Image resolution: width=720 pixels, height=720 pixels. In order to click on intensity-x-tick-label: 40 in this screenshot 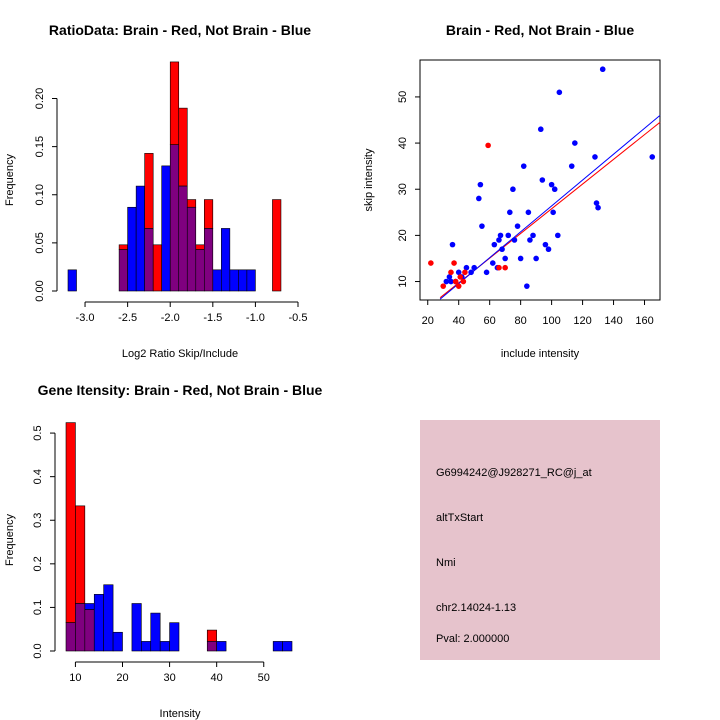, I will do `click(217, 678)`.